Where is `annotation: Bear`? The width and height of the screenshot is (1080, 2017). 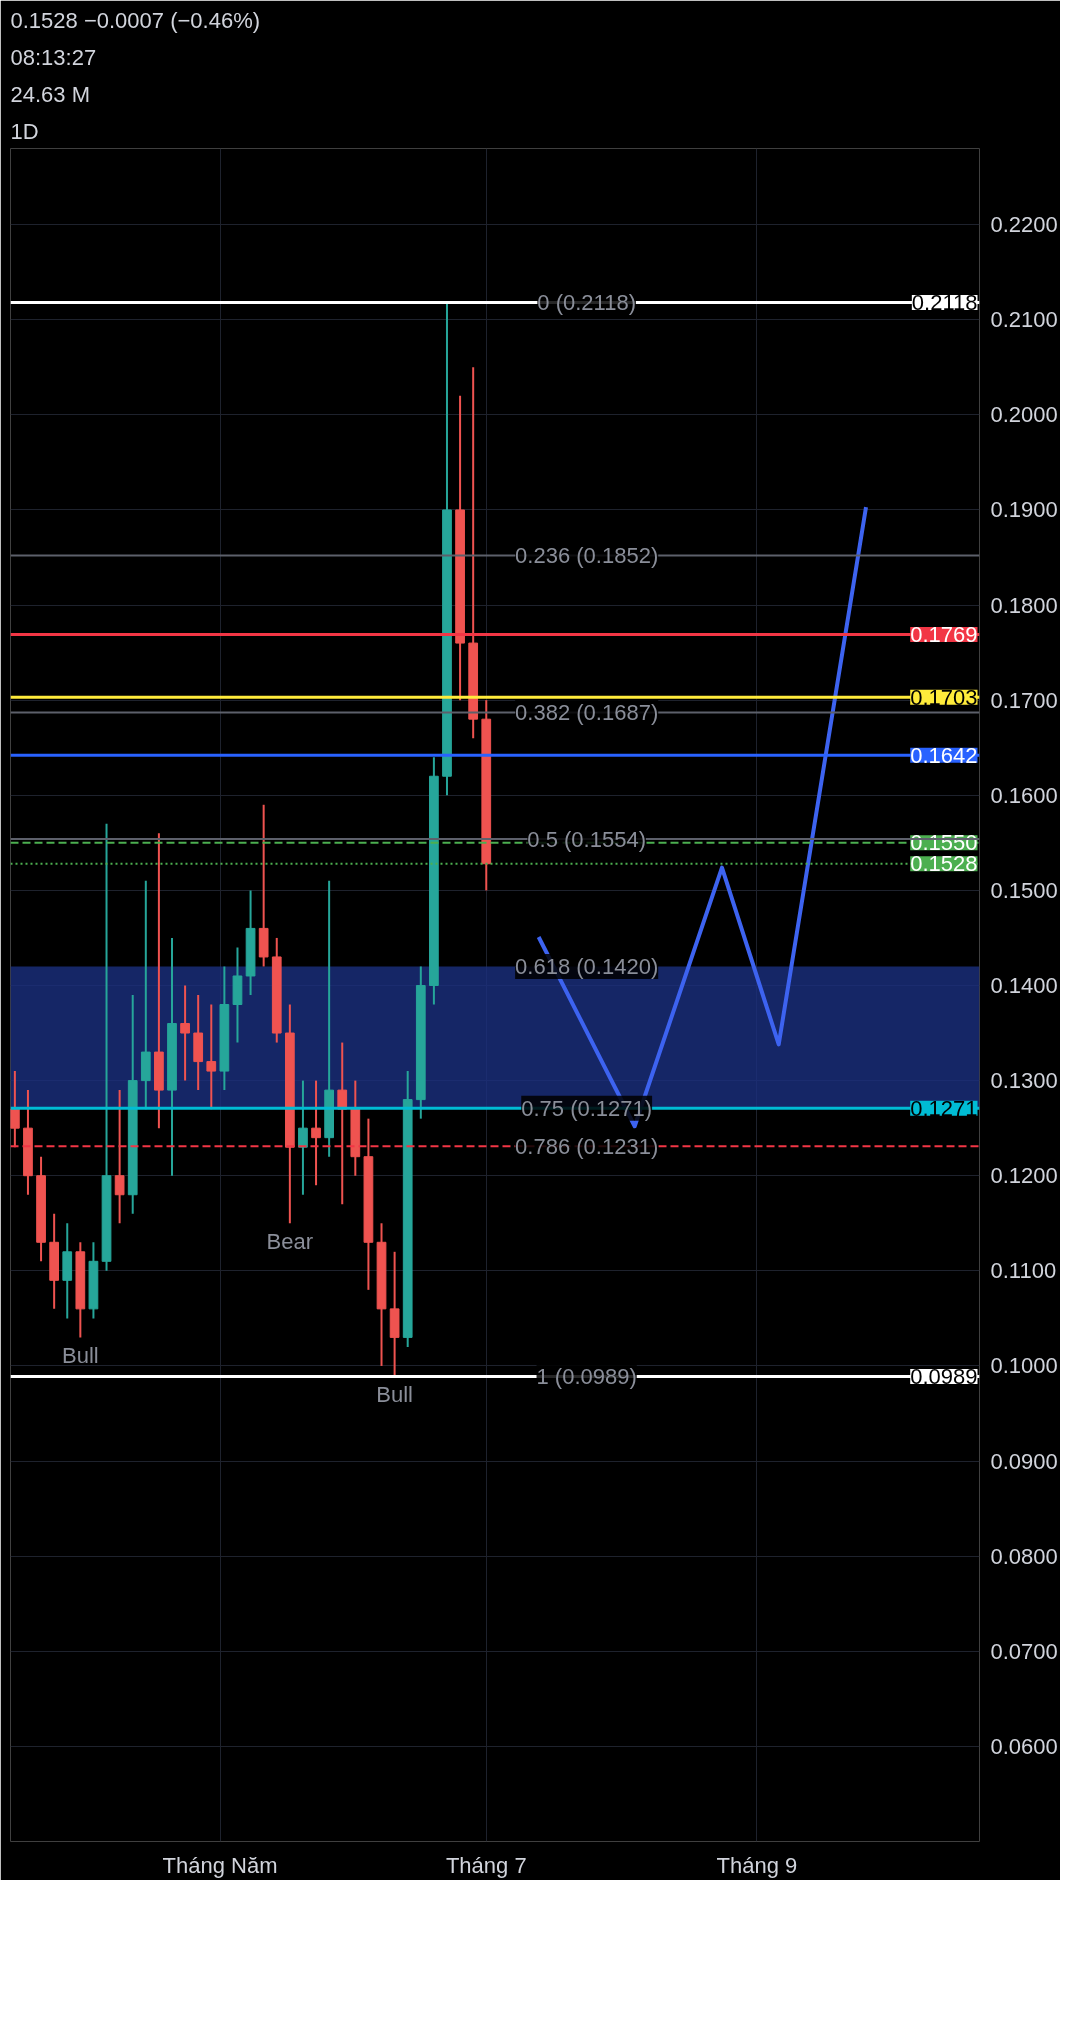 annotation: Bear is located at coordinates (290, 1242).